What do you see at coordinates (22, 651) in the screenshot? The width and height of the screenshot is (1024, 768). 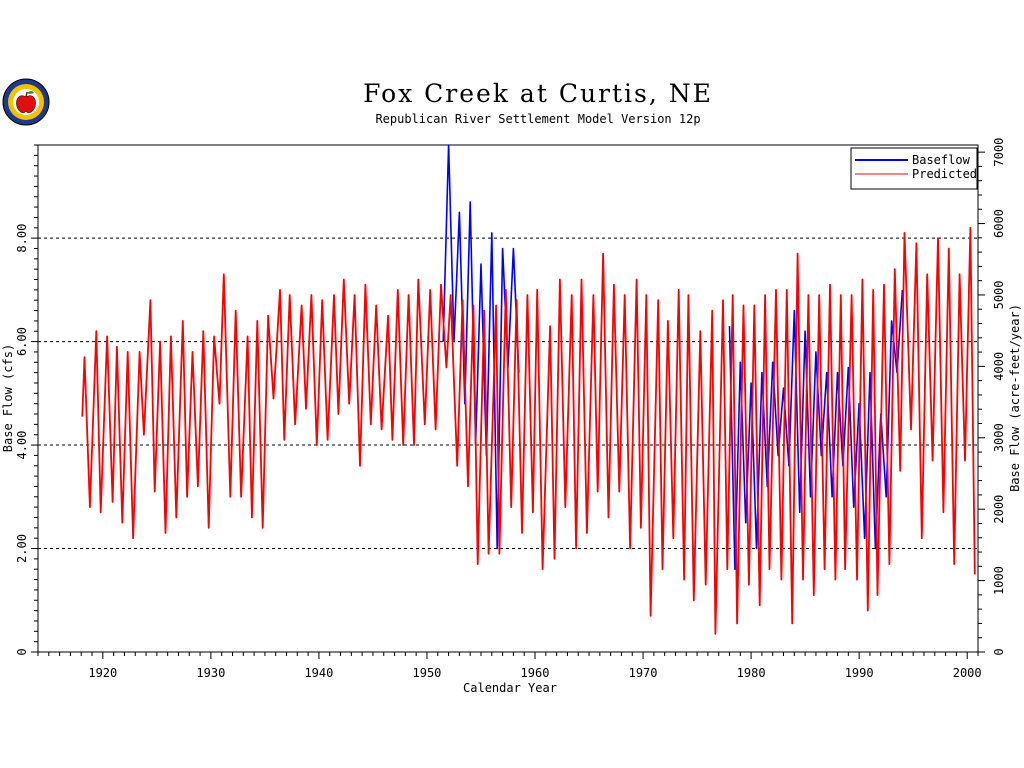 I see `y-left-tick-label-0: 0` at bounding box center [22, 651].